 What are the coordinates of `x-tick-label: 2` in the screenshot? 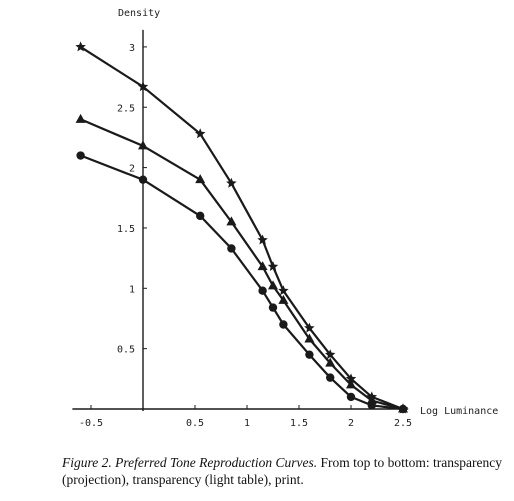 It's located at (351, 423).